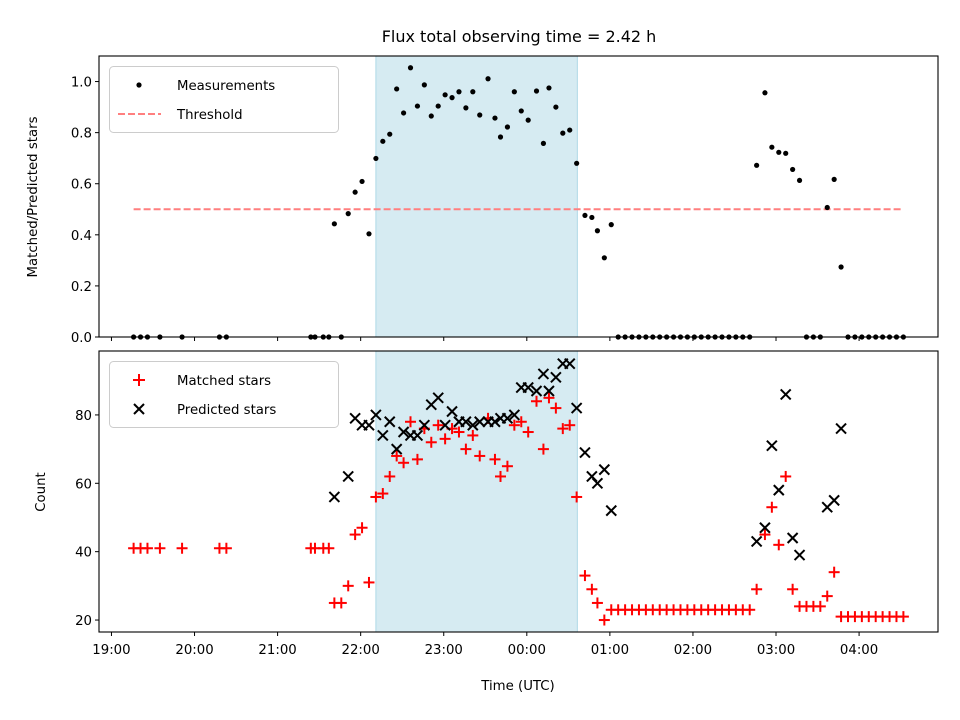  I want to click on y-tick-label: 40, so click(83, 553).